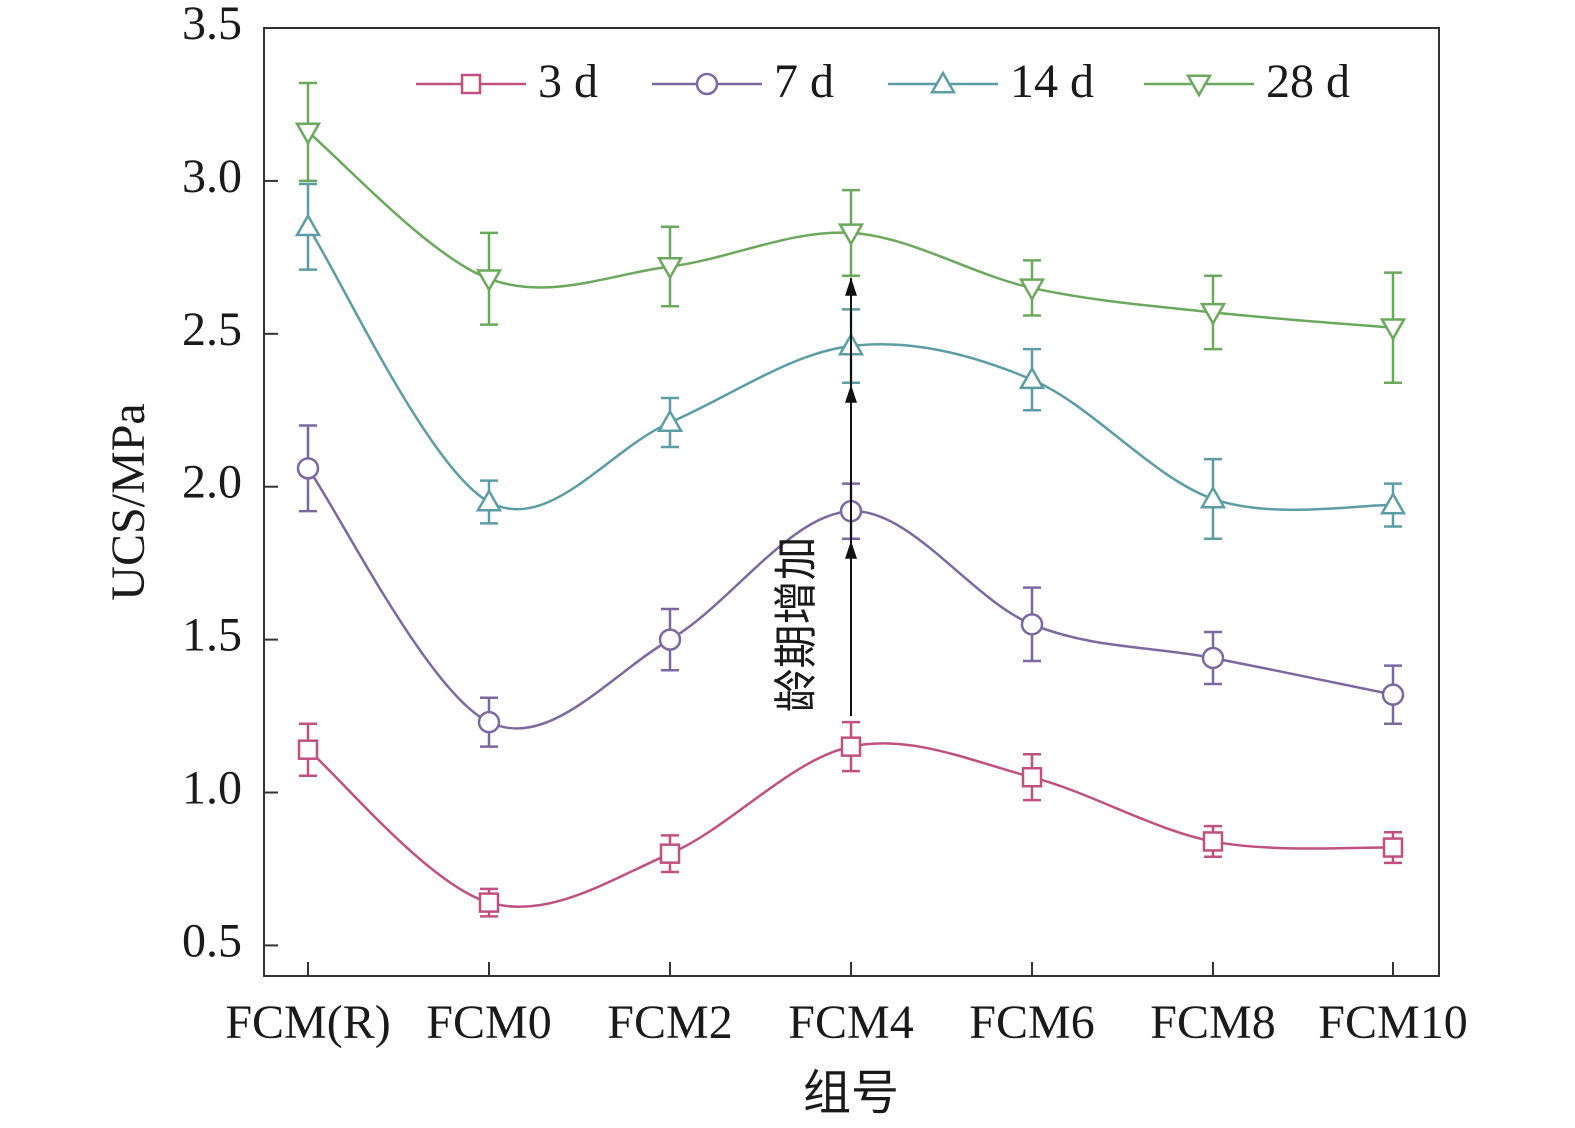 This screenshot has width=1575, height=1128. Describe the element at coordinates (1031, 1022) in the screenshot. I see `x-tick-label: FCM6` at that location.